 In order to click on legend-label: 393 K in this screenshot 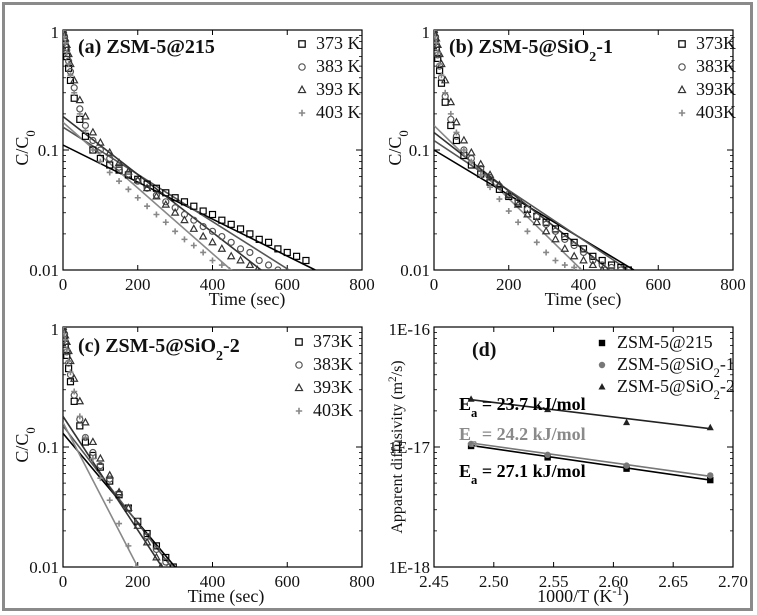, I will do `click(338, 89)`.